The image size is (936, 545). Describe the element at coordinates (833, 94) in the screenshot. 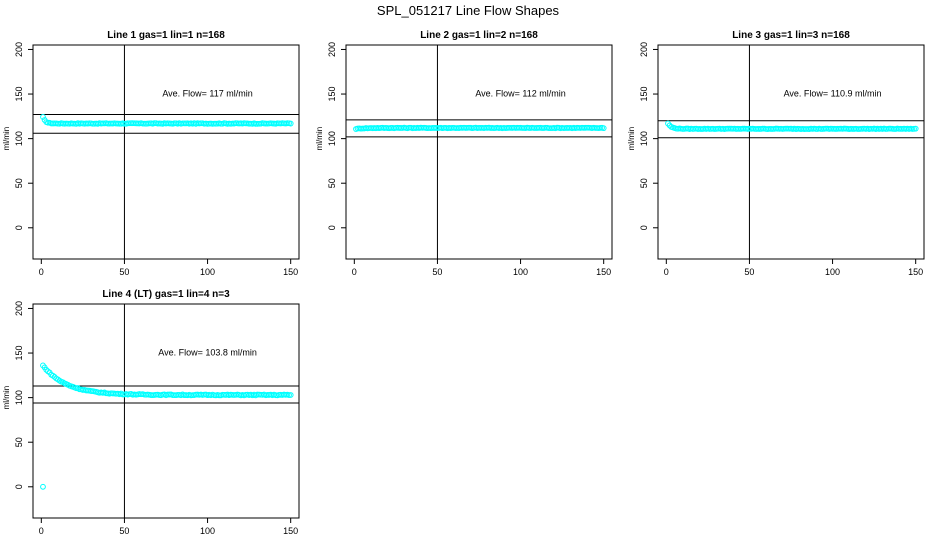

I see `ave-flow-annotation: Ave. Flow= 110.9 ml/min` at that location.